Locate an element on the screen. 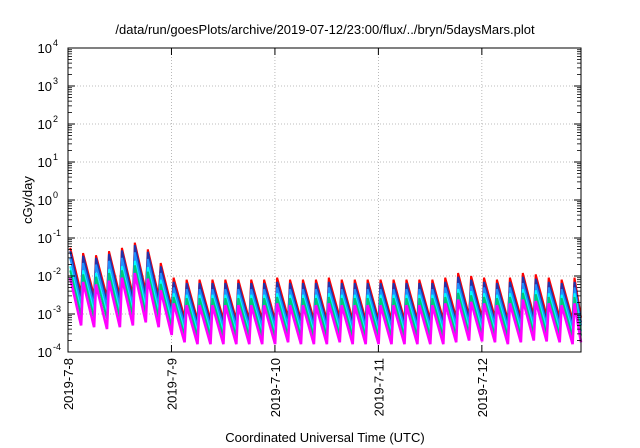  series-line is located at coordinates (325, 308).